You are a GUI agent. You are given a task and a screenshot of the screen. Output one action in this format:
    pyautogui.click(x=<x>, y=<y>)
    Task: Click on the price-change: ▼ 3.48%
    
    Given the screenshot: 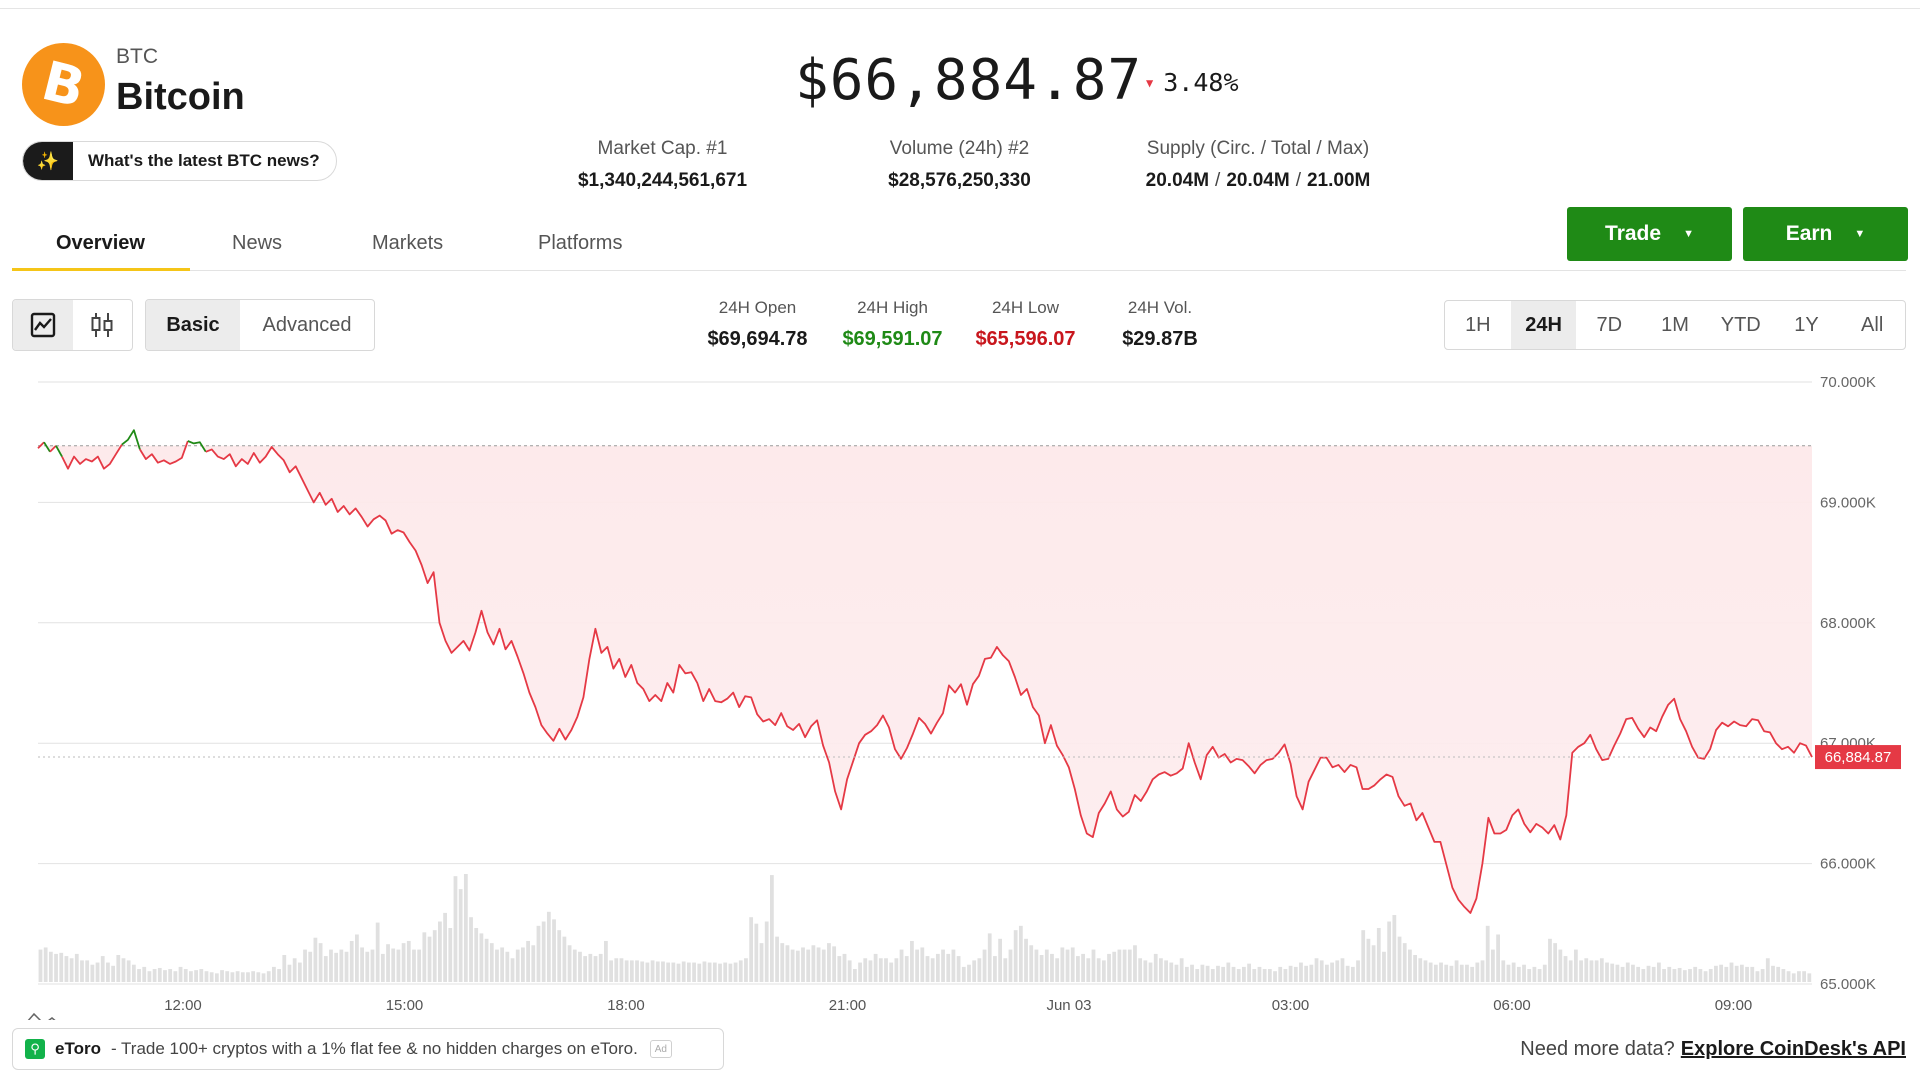 What is the action you would take?
    pyautogui.click(x=1192, y=82)
    